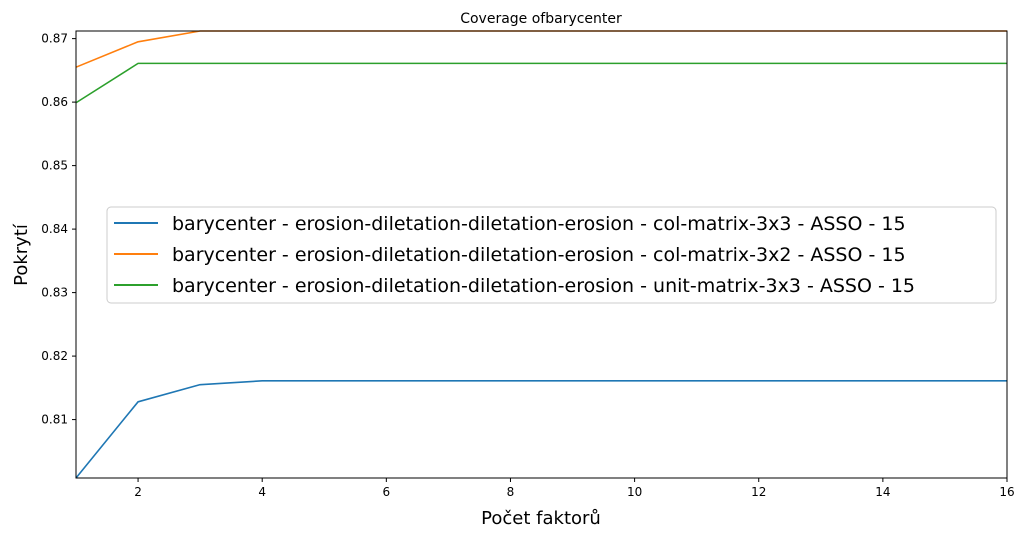 The image size is (1025, 537). I want to click on y-tick-label: 0.86, so click(54, 102).